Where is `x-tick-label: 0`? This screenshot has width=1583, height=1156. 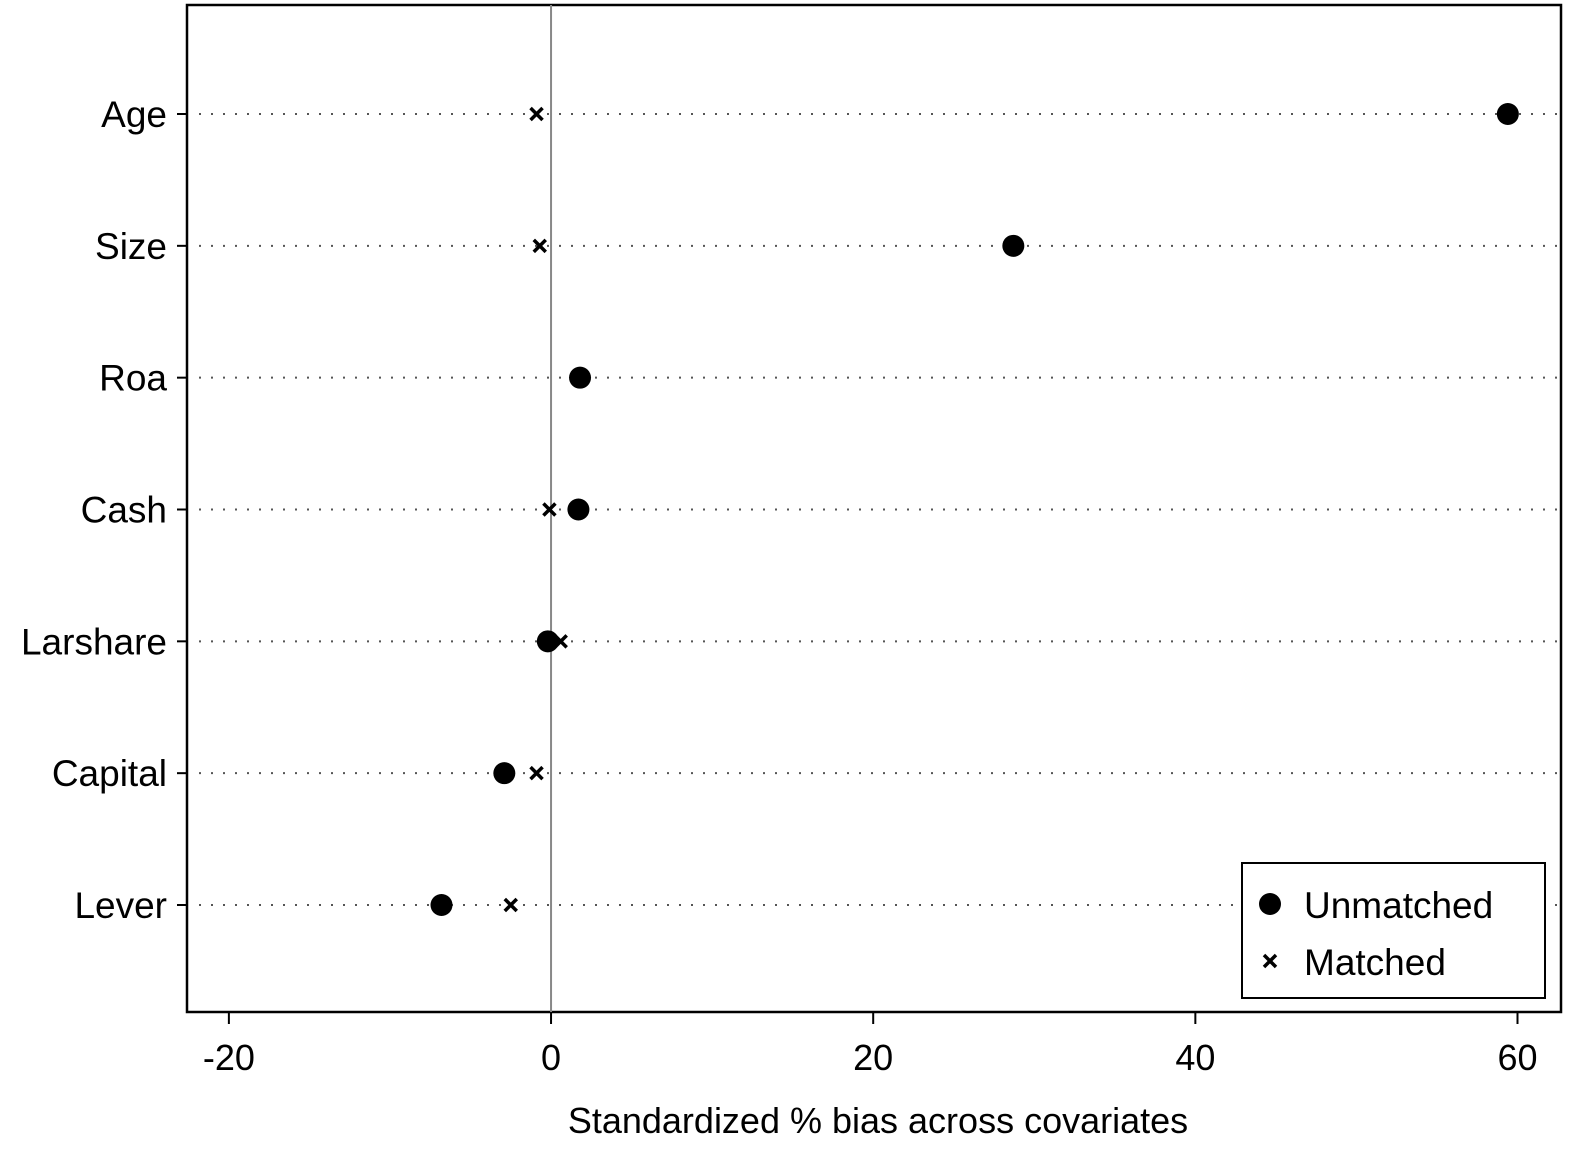
x-tick-label: 0 is located at coordinates (551, 1057).